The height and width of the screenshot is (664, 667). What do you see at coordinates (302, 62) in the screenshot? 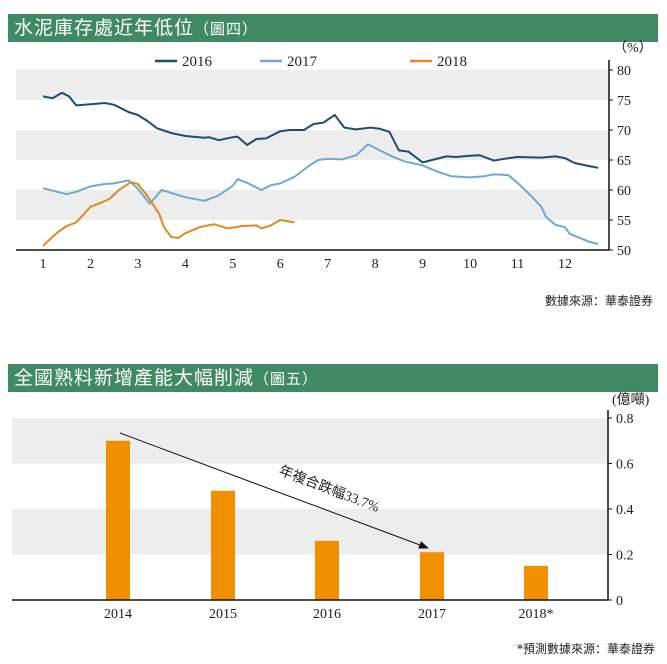
I see `legend-label-2017: 2017` at bounding box center [302, 62].